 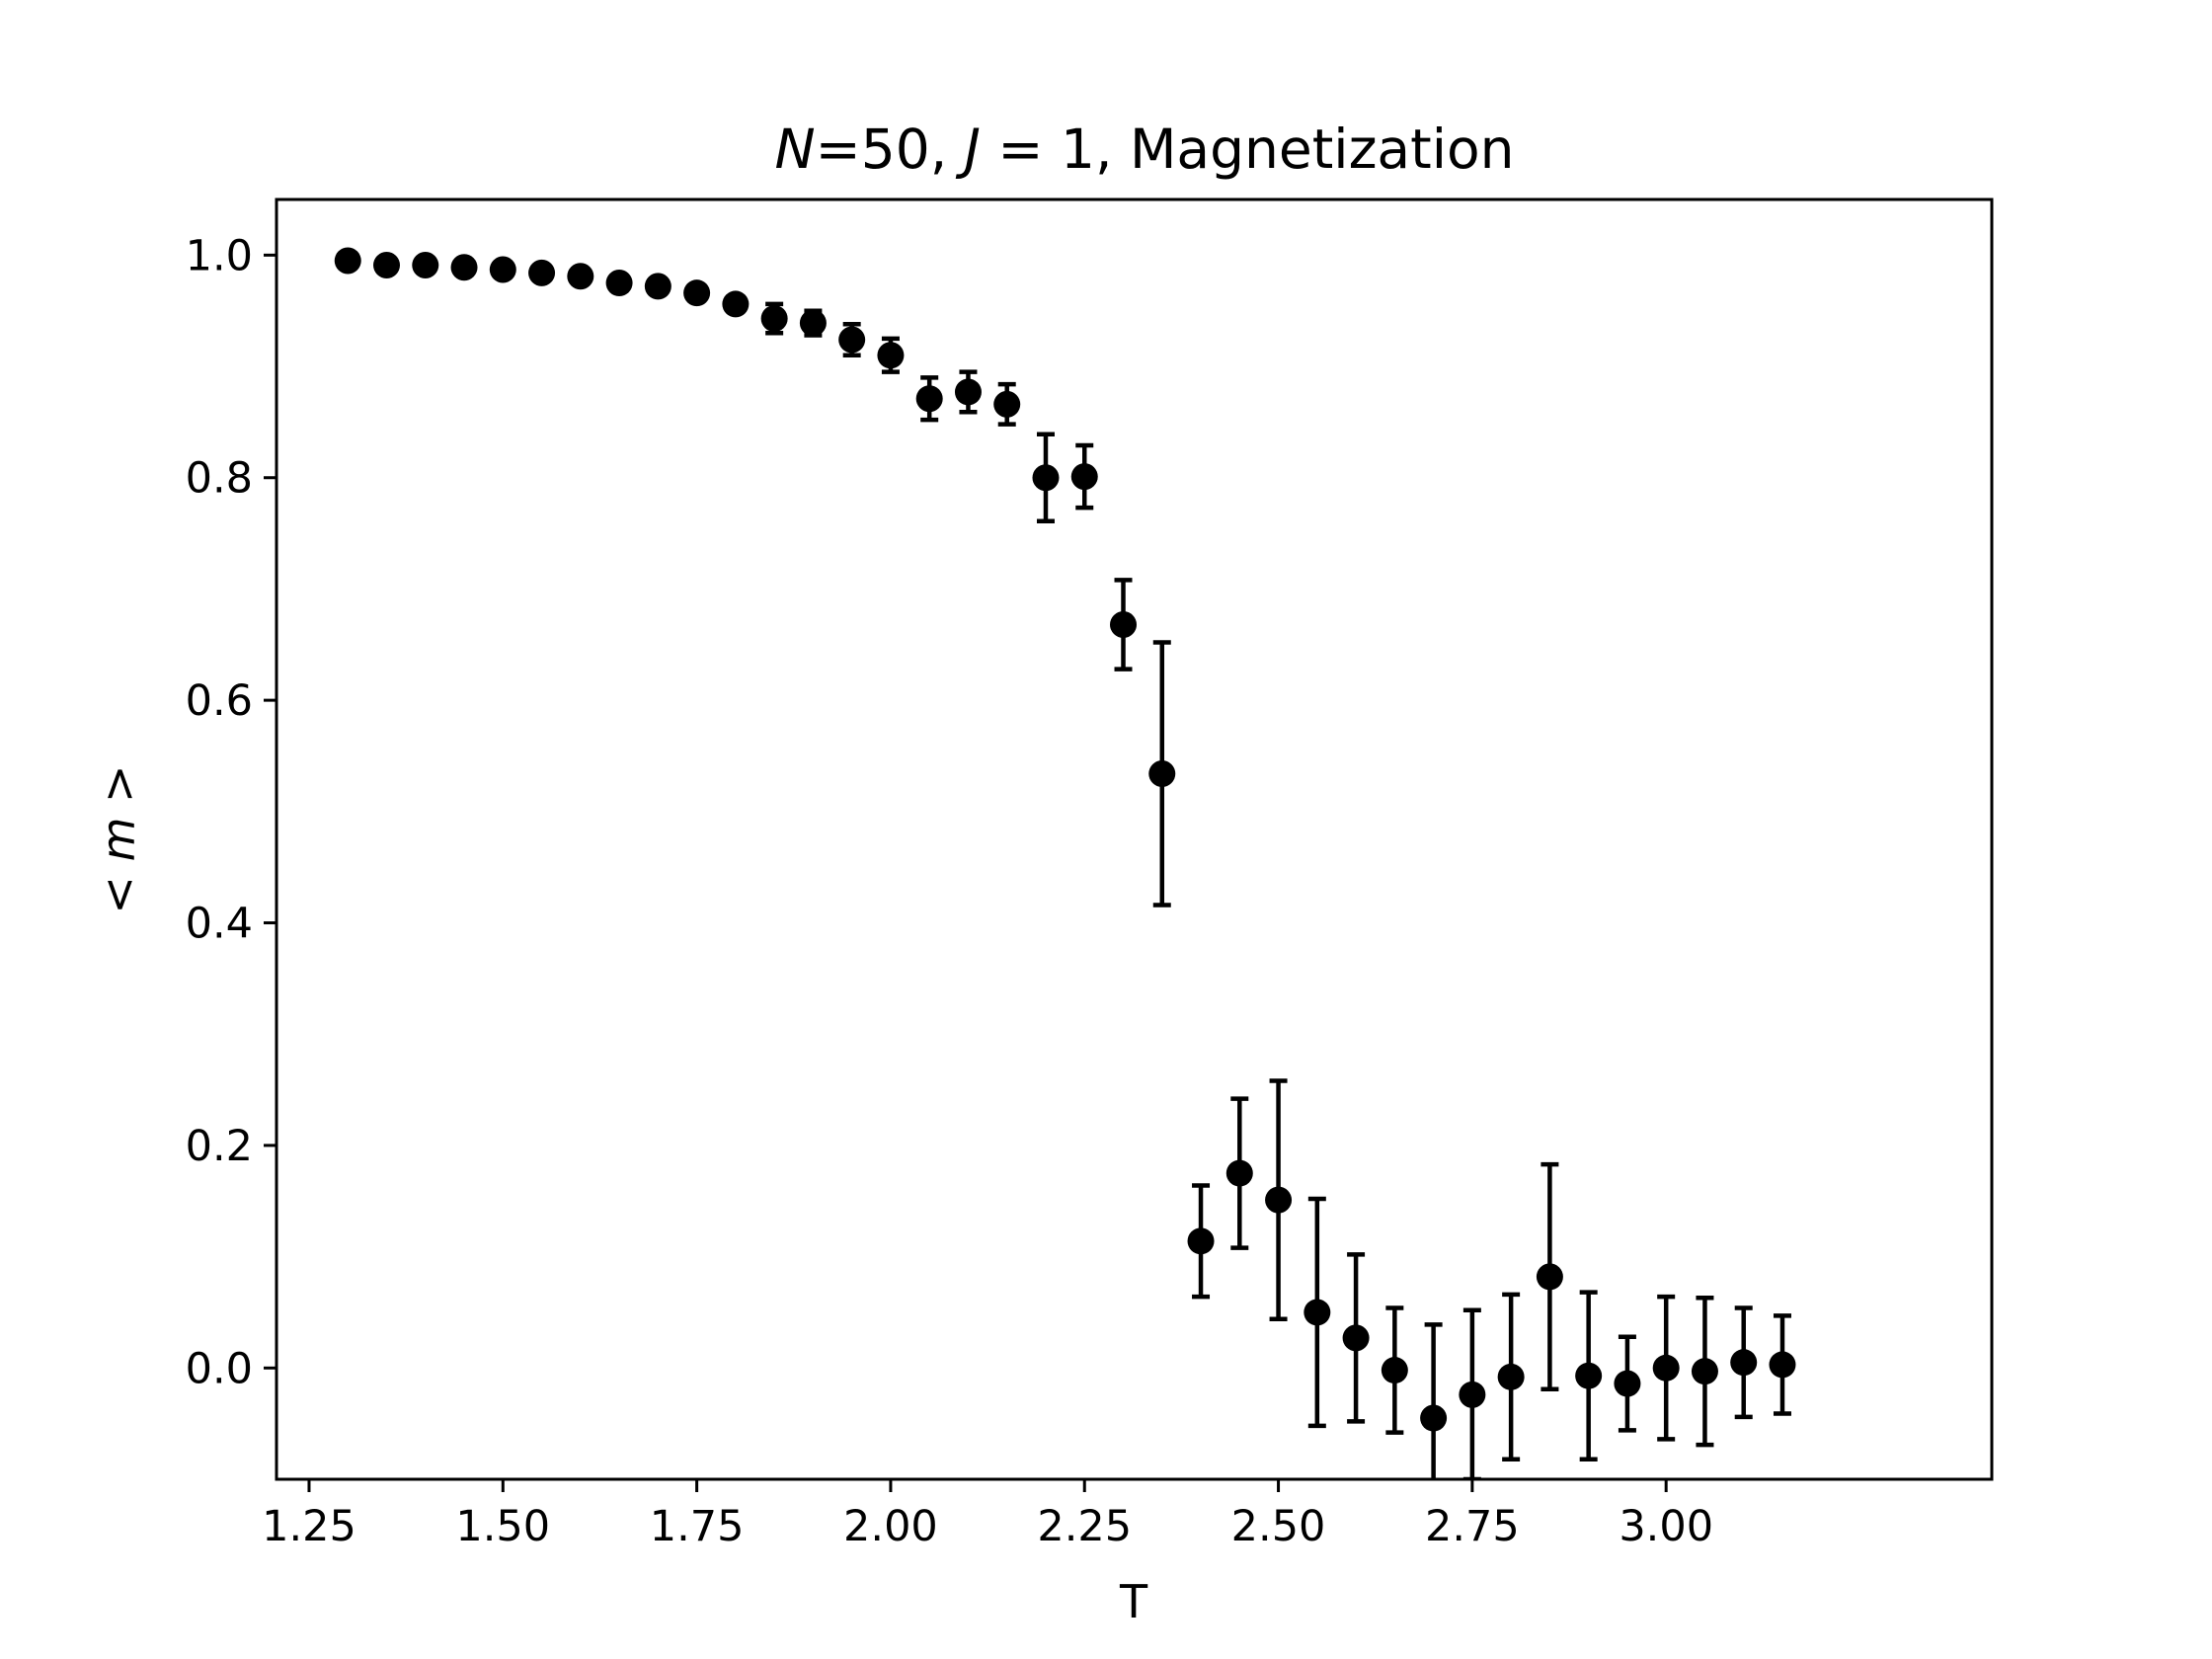 What do you see at coordinates (309, 1527) in the screenshot?
I see `x-tick-label: 1.25` at bounding box center [309, 1527].